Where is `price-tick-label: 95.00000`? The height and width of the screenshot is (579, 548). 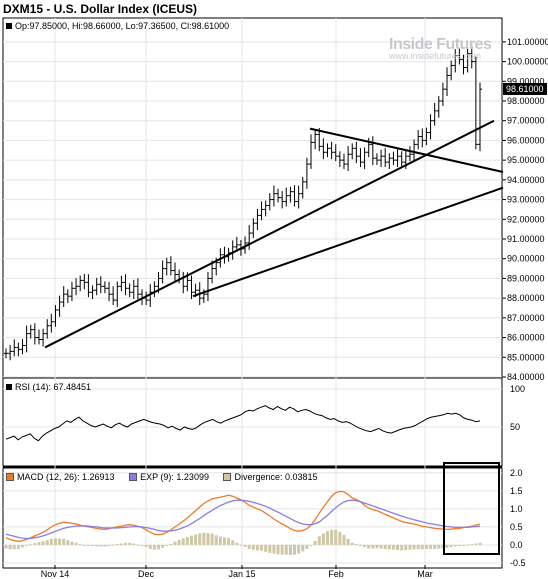 price-tick-label: 95.00000 is located at coordinates (526, 160).